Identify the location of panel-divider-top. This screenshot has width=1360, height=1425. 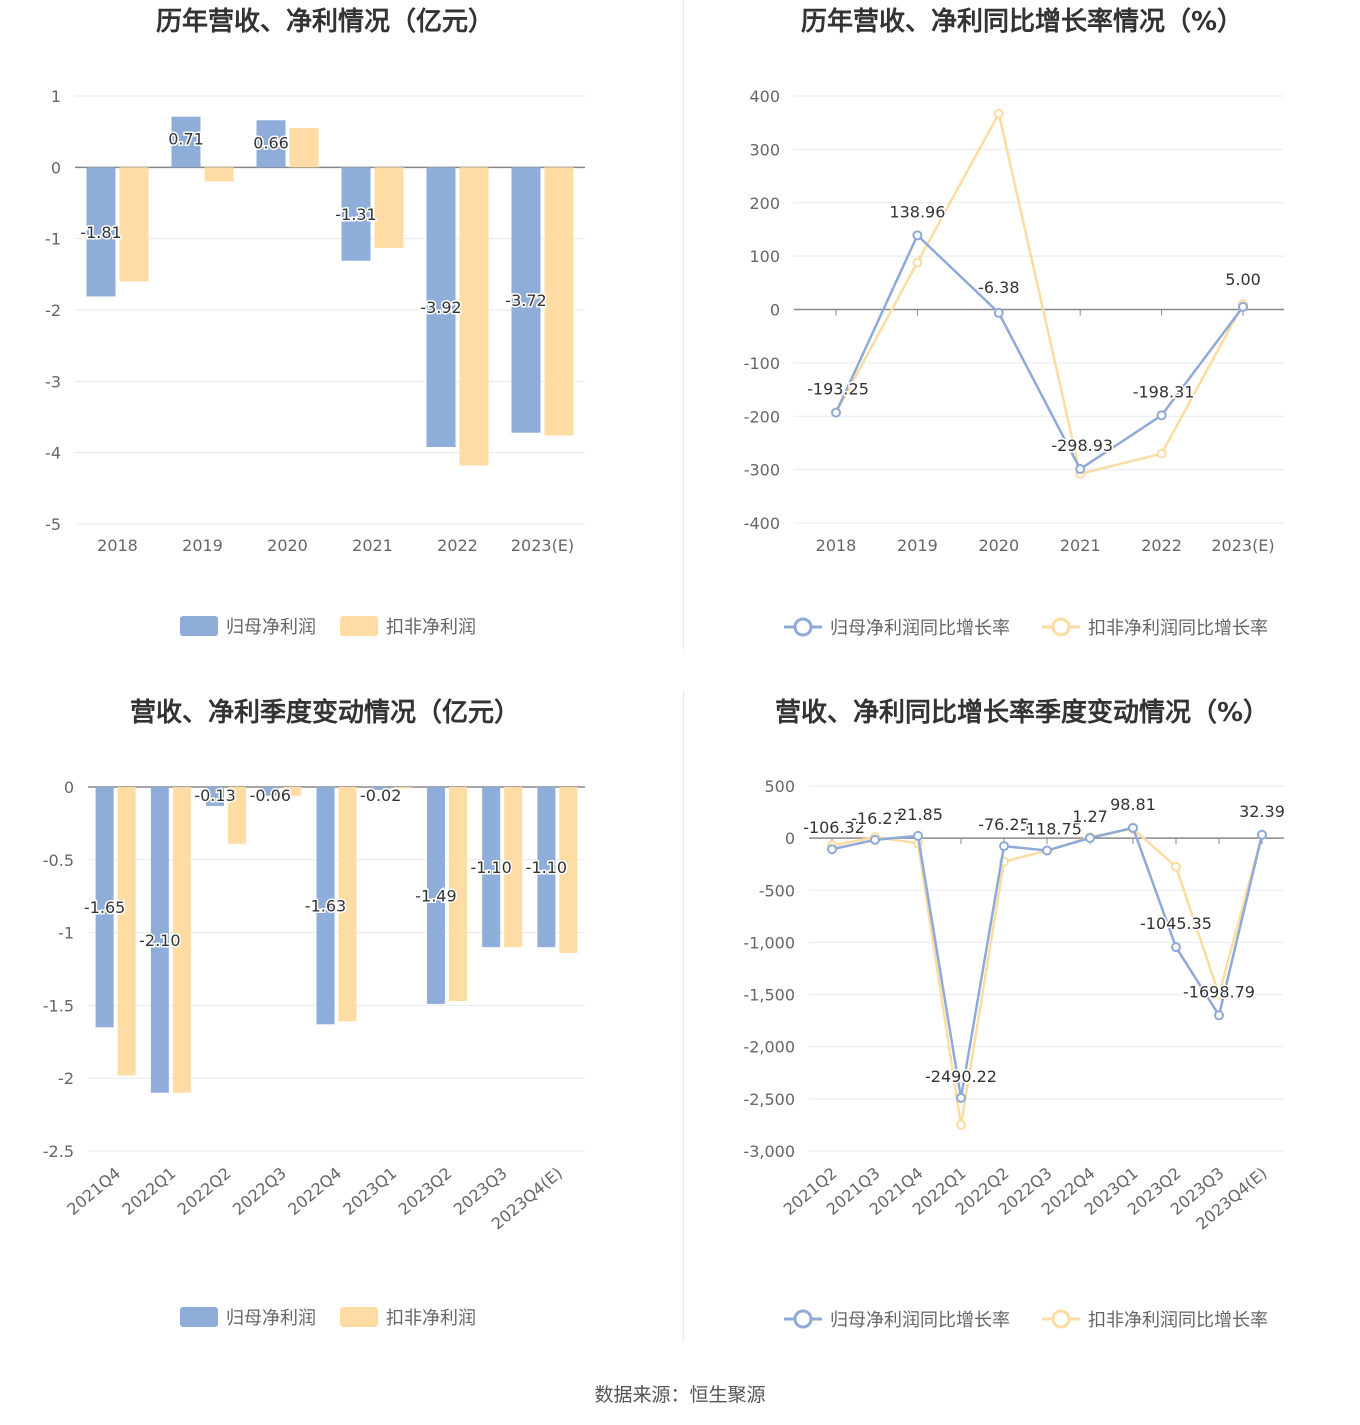
(683, 325).